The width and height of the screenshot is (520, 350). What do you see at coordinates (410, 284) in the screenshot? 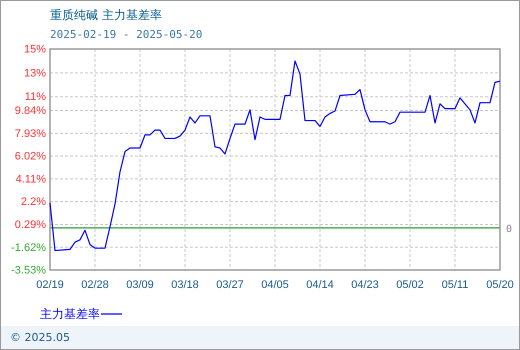
I see `x-tick-label: 05/02` at bounding box center [410, 284].